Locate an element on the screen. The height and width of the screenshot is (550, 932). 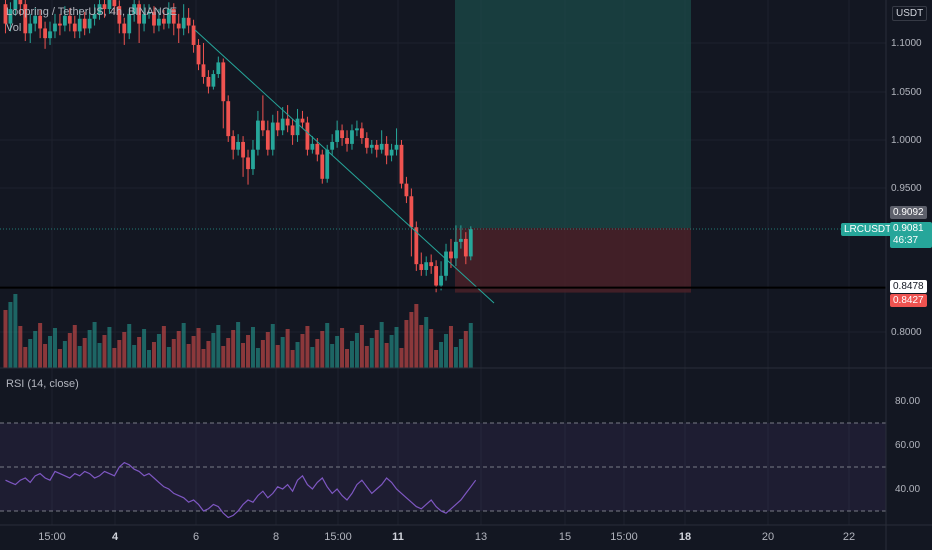
time-label: 4 is located at coordinates (115, 537).